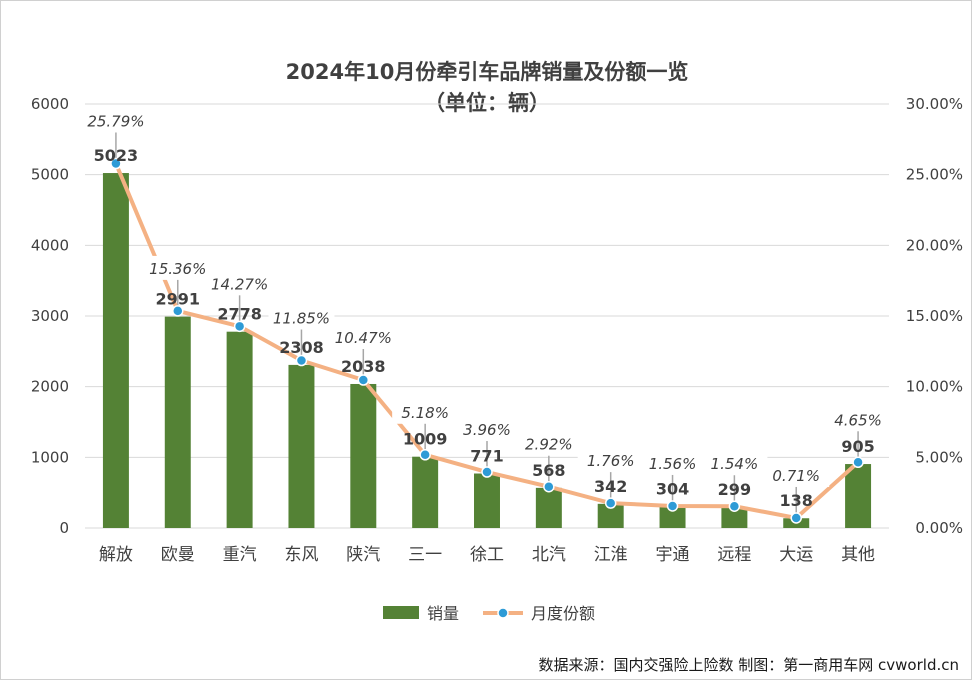  What do you see at coordinates (363, 555) in the screenshot?
I see `category-label: 陕汽` at bounding box center [363, 555].